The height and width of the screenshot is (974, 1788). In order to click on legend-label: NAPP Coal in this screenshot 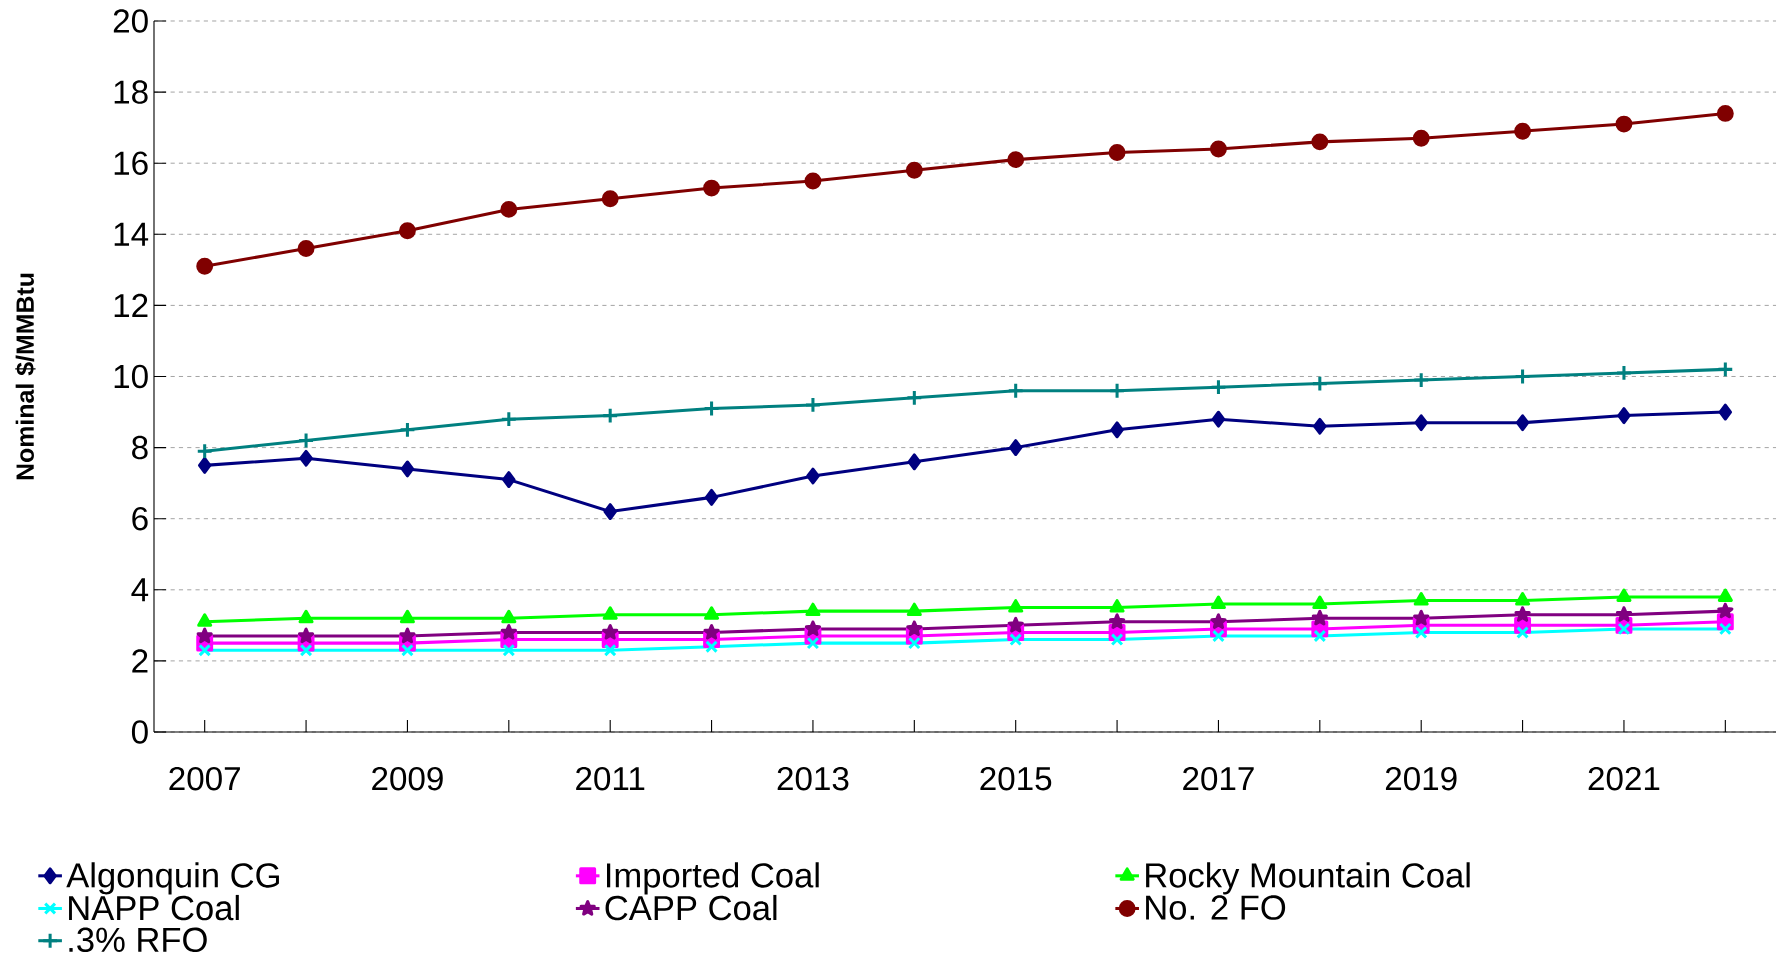, I will do `click(154, 907)`.